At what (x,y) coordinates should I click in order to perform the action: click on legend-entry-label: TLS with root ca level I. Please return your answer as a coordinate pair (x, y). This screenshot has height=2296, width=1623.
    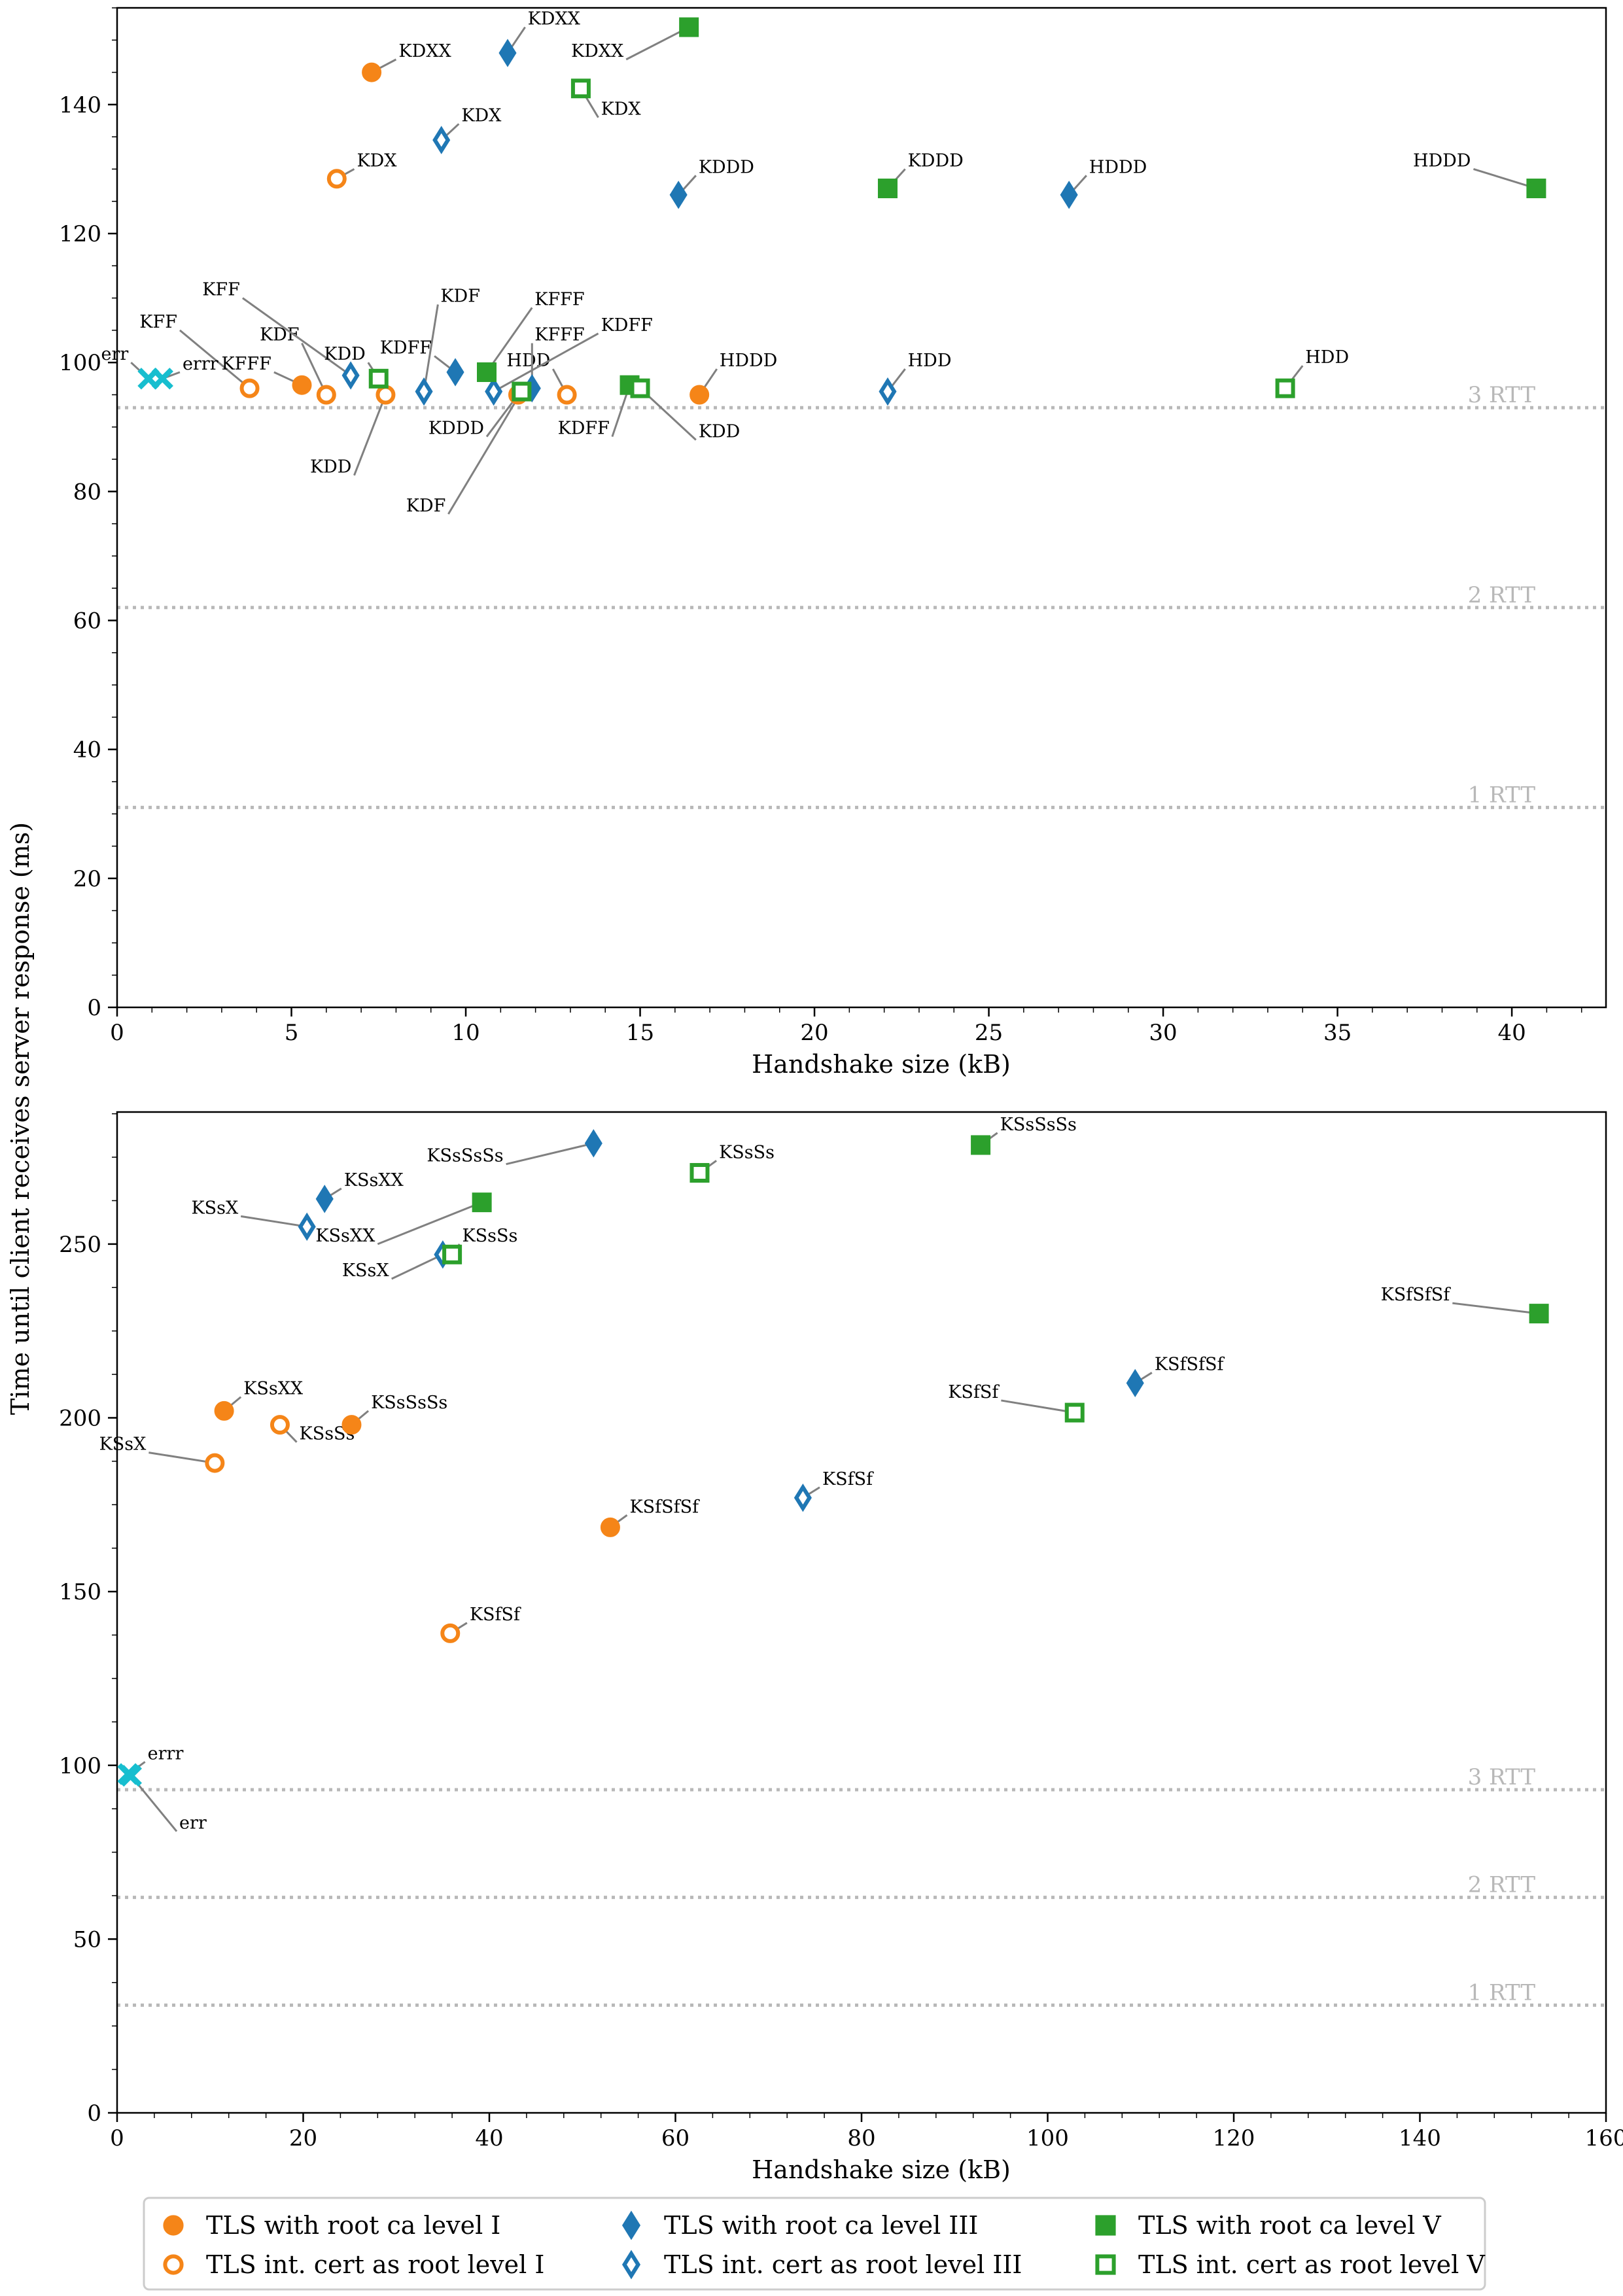
    Looking at the image, I should click on (353, 2225).